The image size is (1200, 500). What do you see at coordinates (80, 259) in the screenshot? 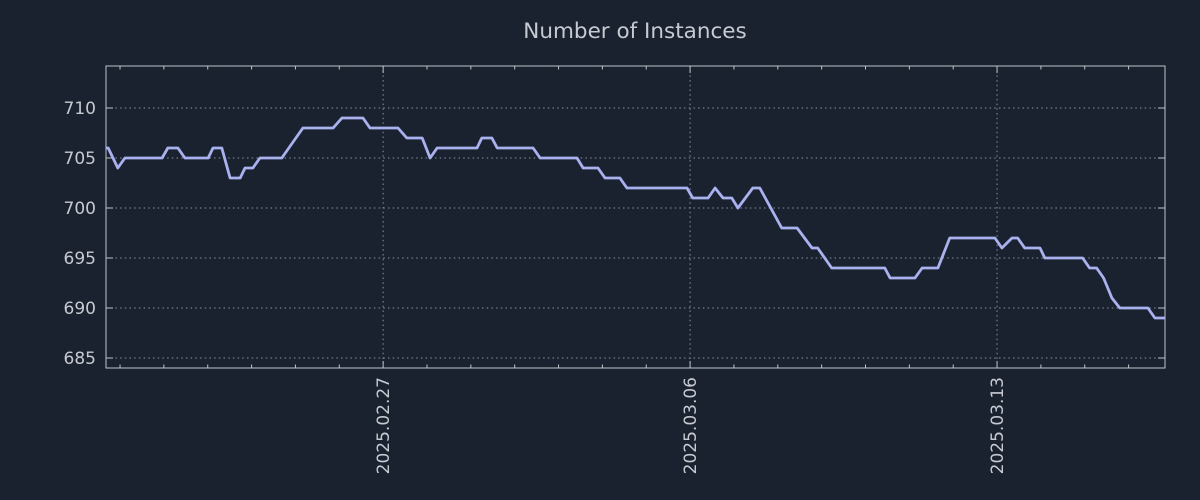
I see `y-tick-label: 695` at bounding box center [80, 259].